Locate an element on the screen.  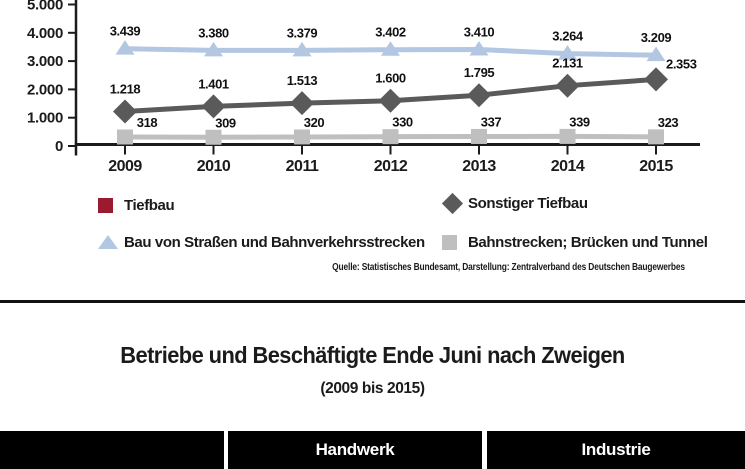
svg-text: 2.353 is located at coordinates (681, 63).